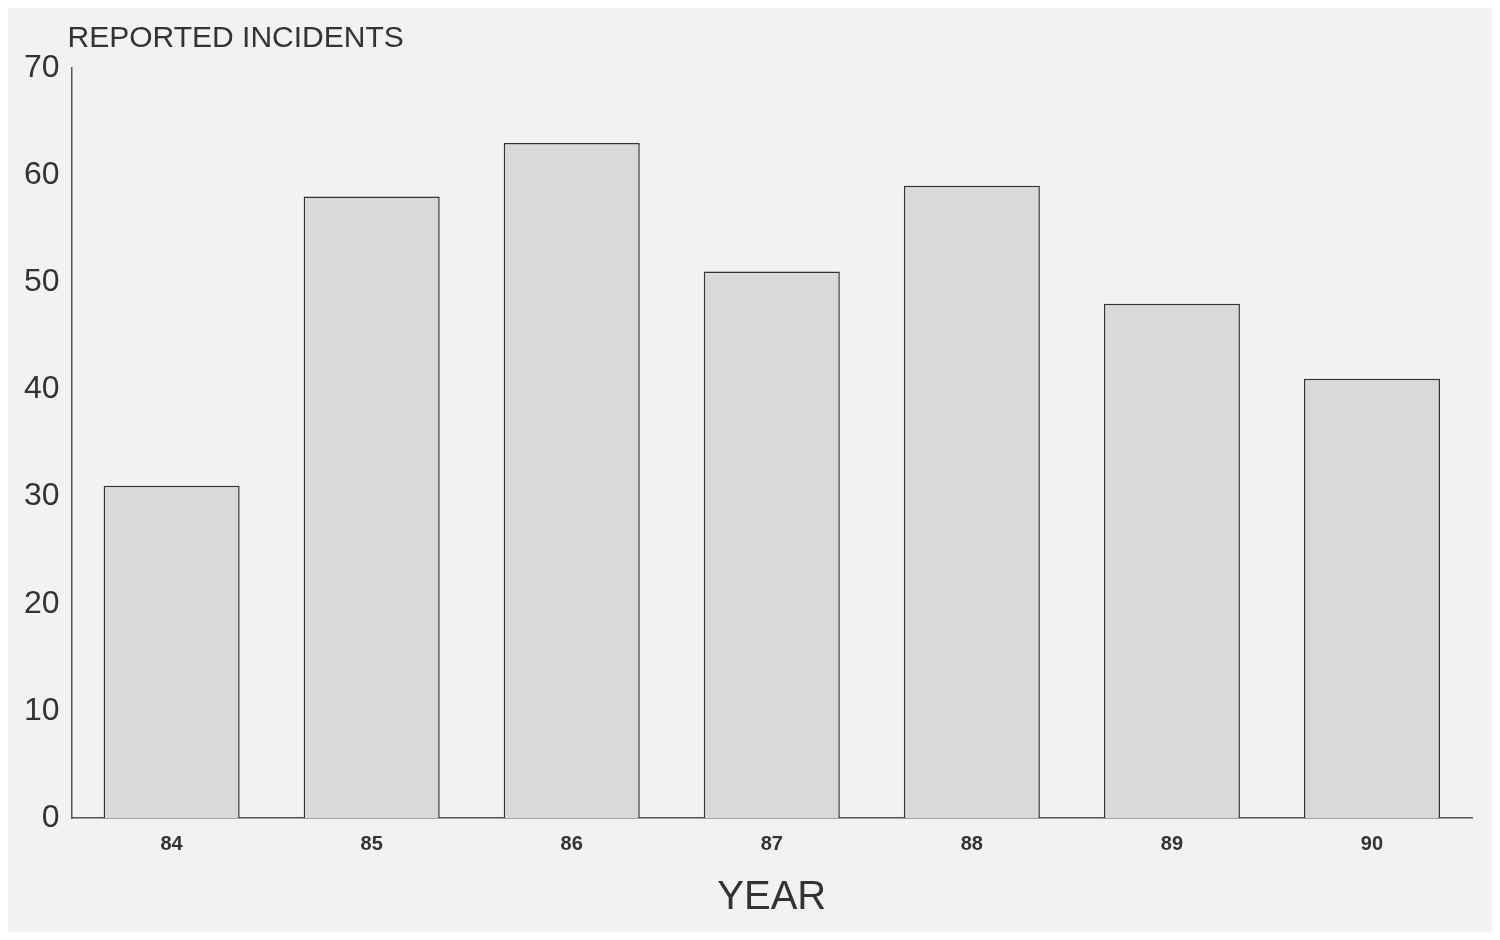  What do you see at coordinates (571, 842) in the screenshot?
I see `x-tick-label: 86` at bounding box center [571, 842].